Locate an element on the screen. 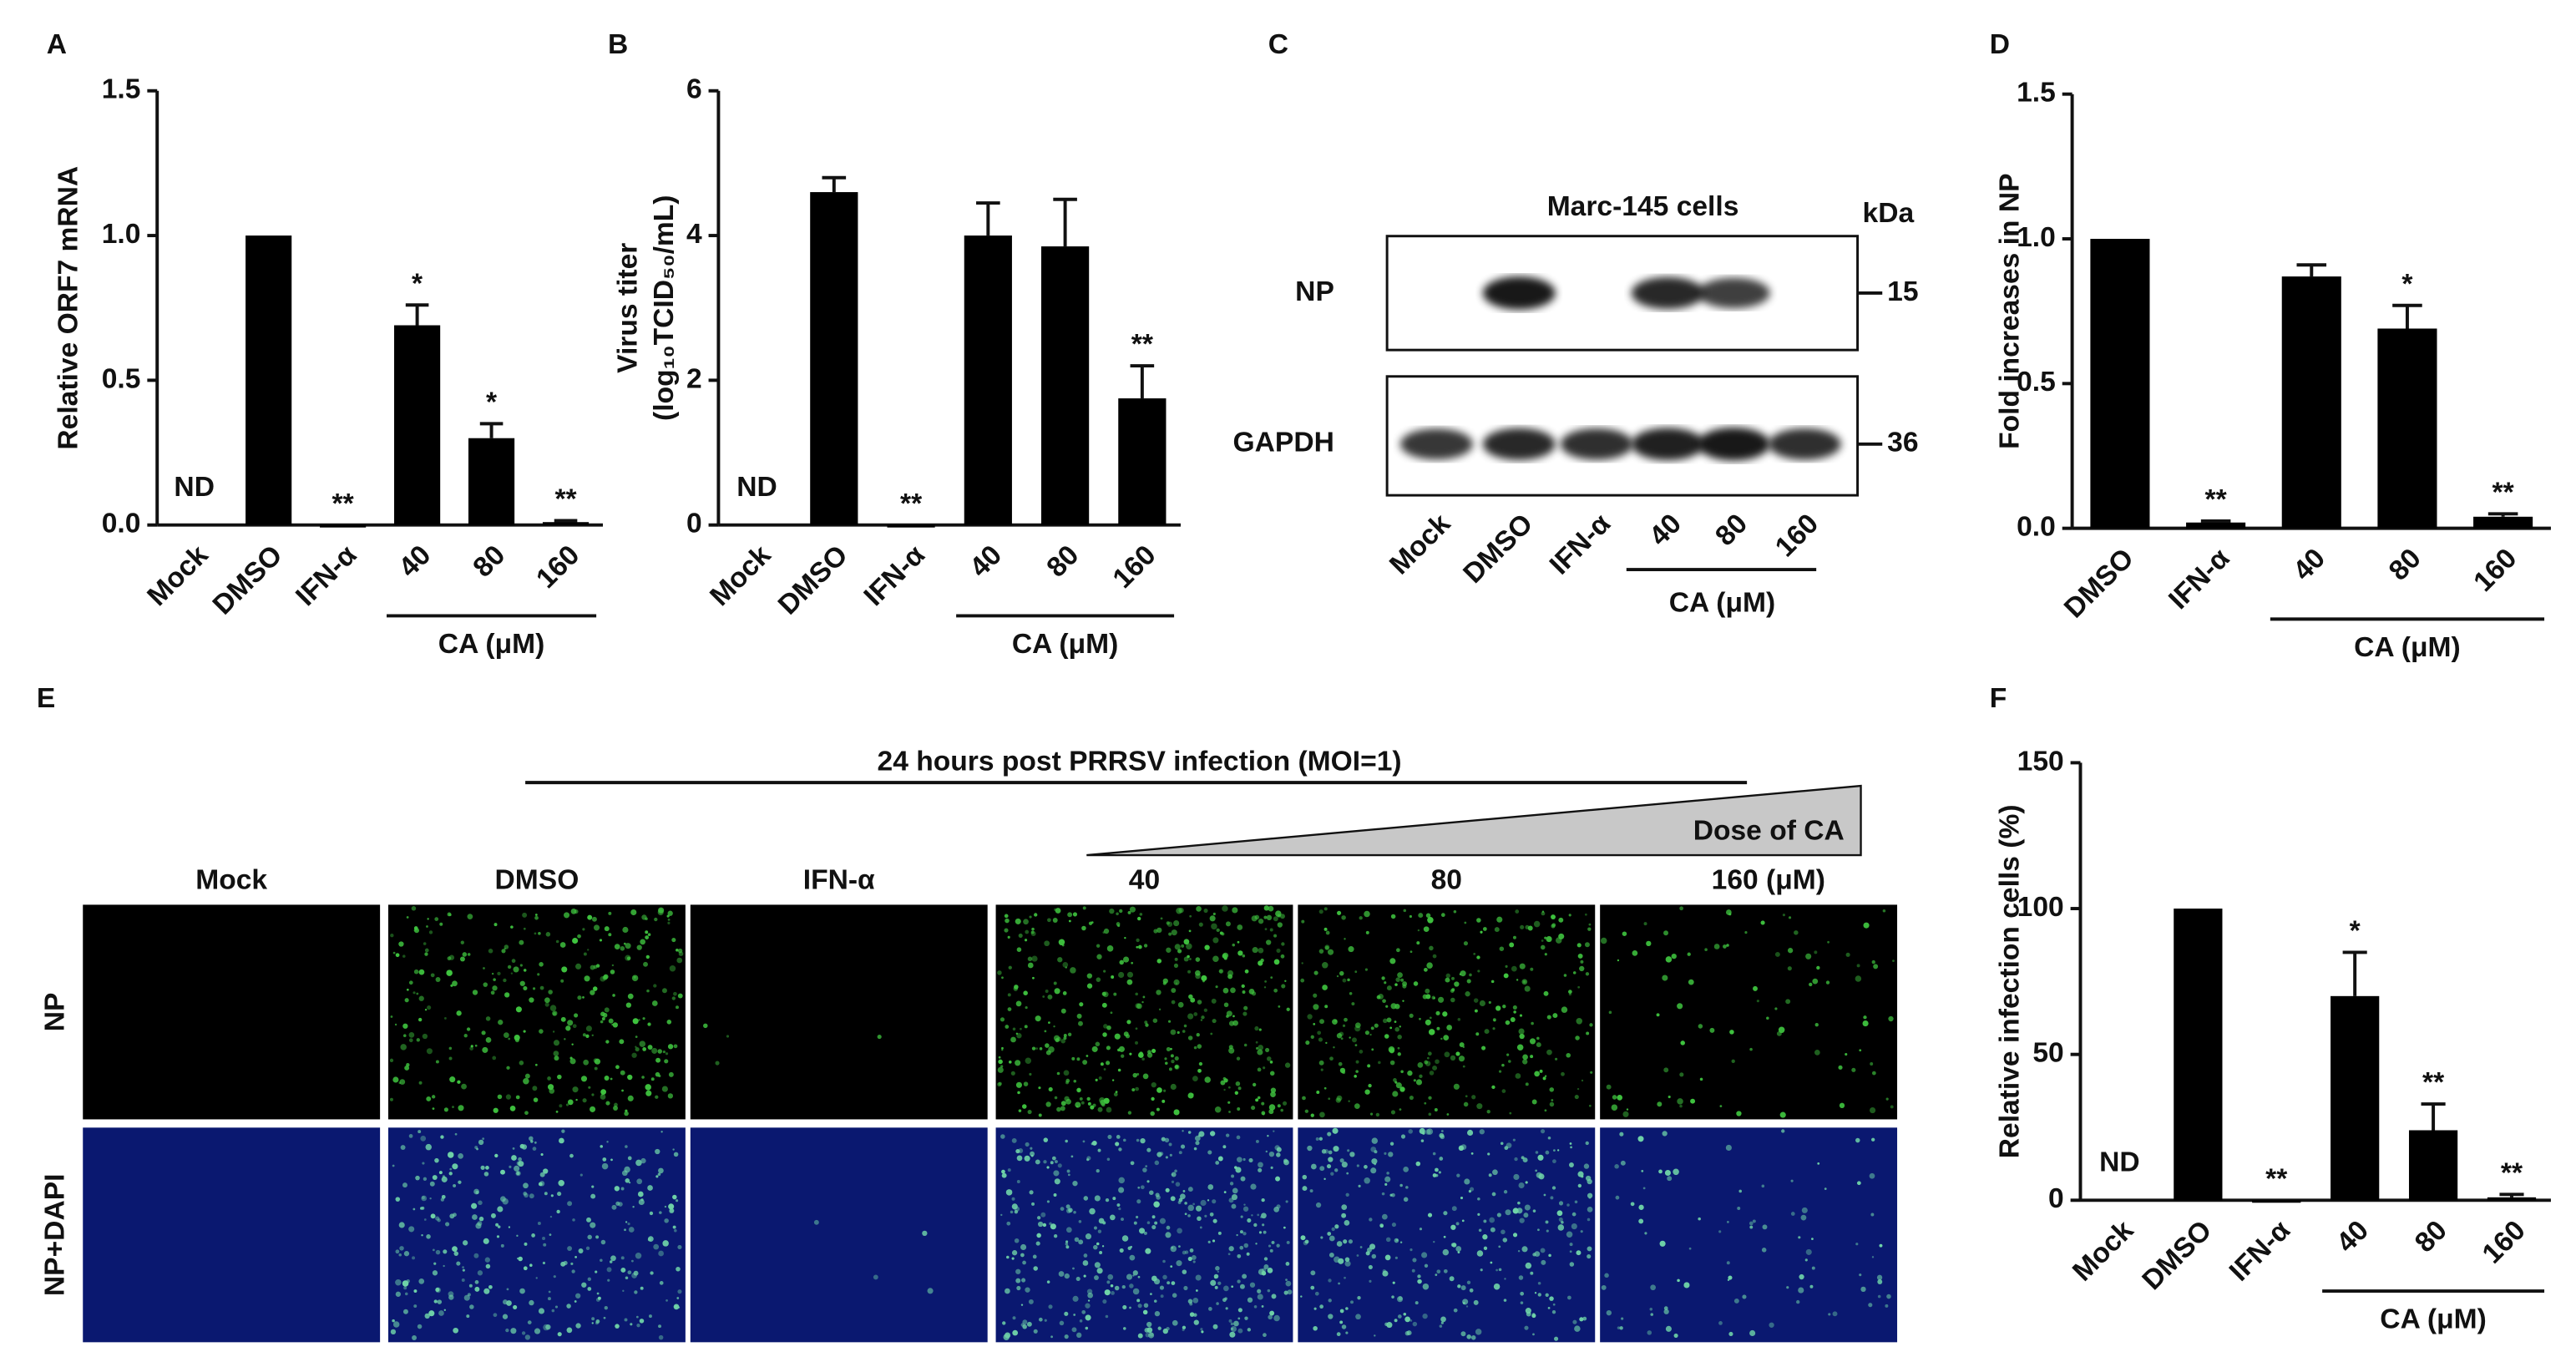  blot-row-label: GAPDH is located at coordinates (1283, 443).